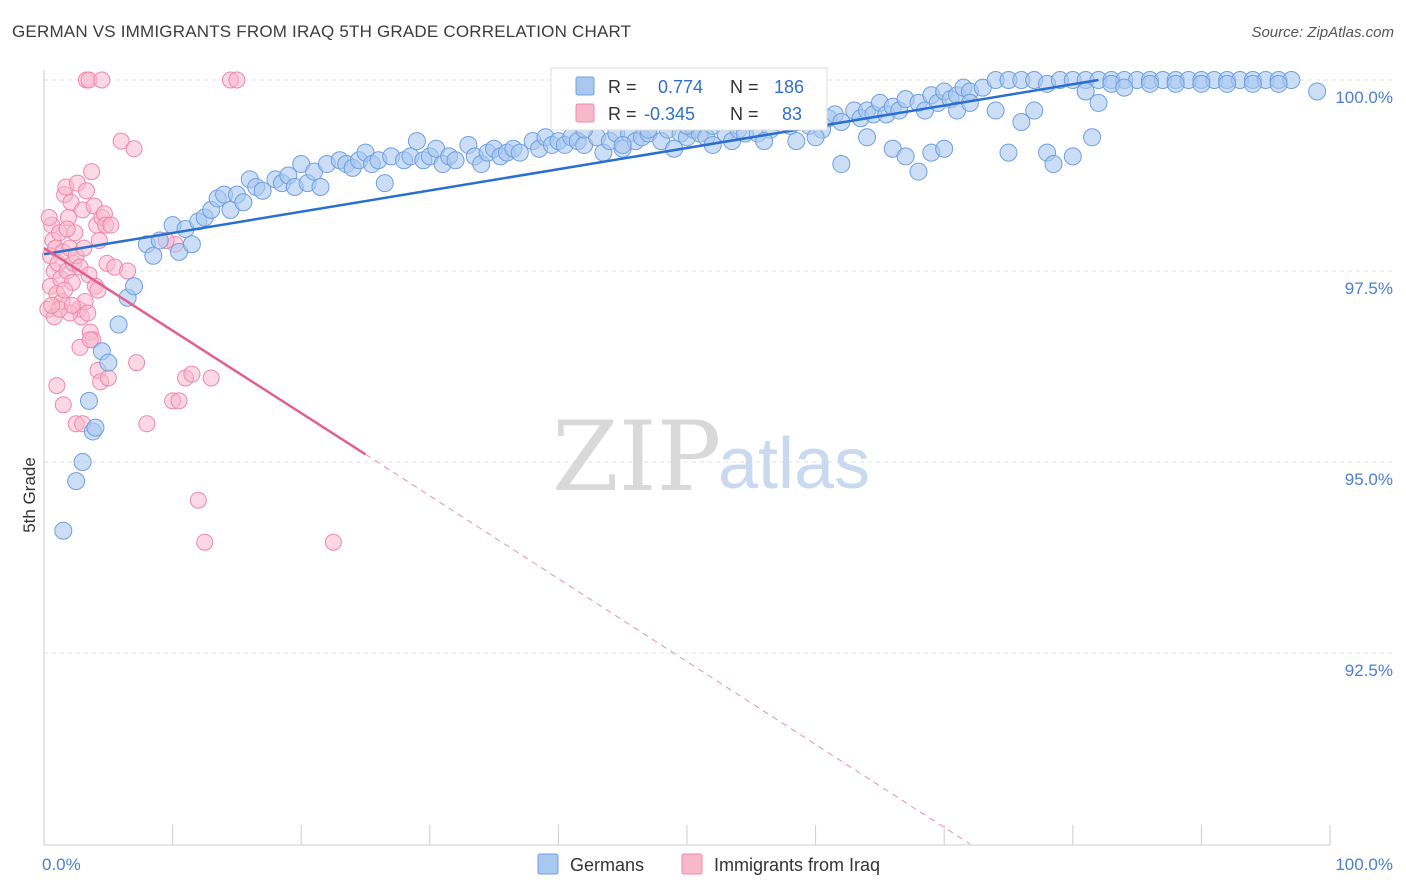 This screenshot has width=1406, height=892. Describe the element at coordinates (1364, 97) in the screenshot. I see `y-tick-label-0: 100.0%` at that location.